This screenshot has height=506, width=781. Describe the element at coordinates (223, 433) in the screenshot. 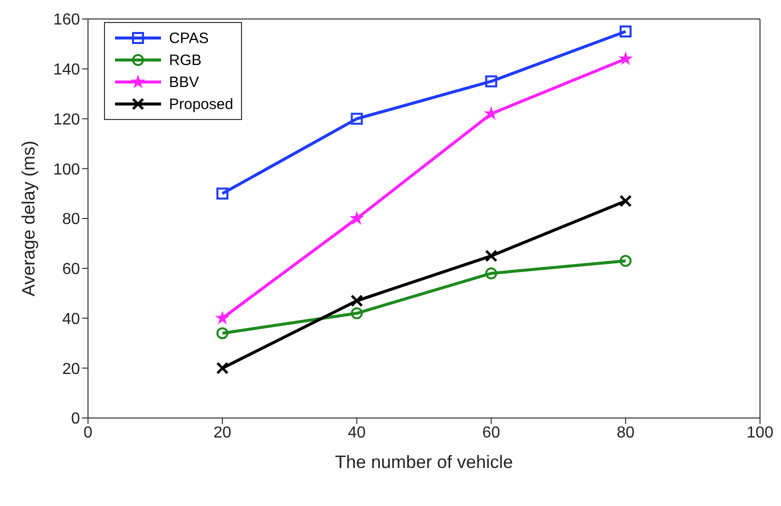

I see `x-tick-label: 20` at that location.